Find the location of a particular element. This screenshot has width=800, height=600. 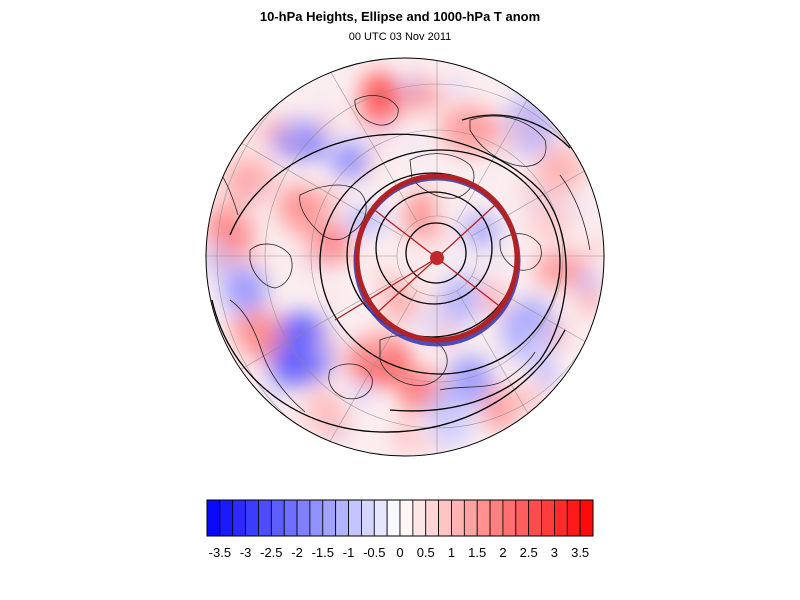

colorbar-boxes is located at coordinates (400, 518).